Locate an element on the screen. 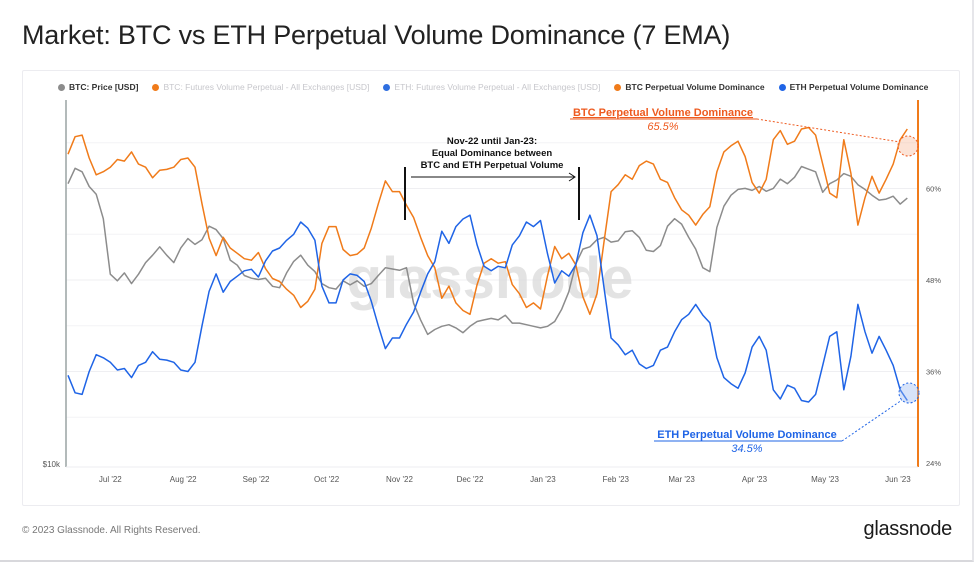 Image resolution: width=974 pixels, height=562 pixels. range-annotation-line-3: BTC and ETH Perpetual Volume is located at coordinates (492, 165).